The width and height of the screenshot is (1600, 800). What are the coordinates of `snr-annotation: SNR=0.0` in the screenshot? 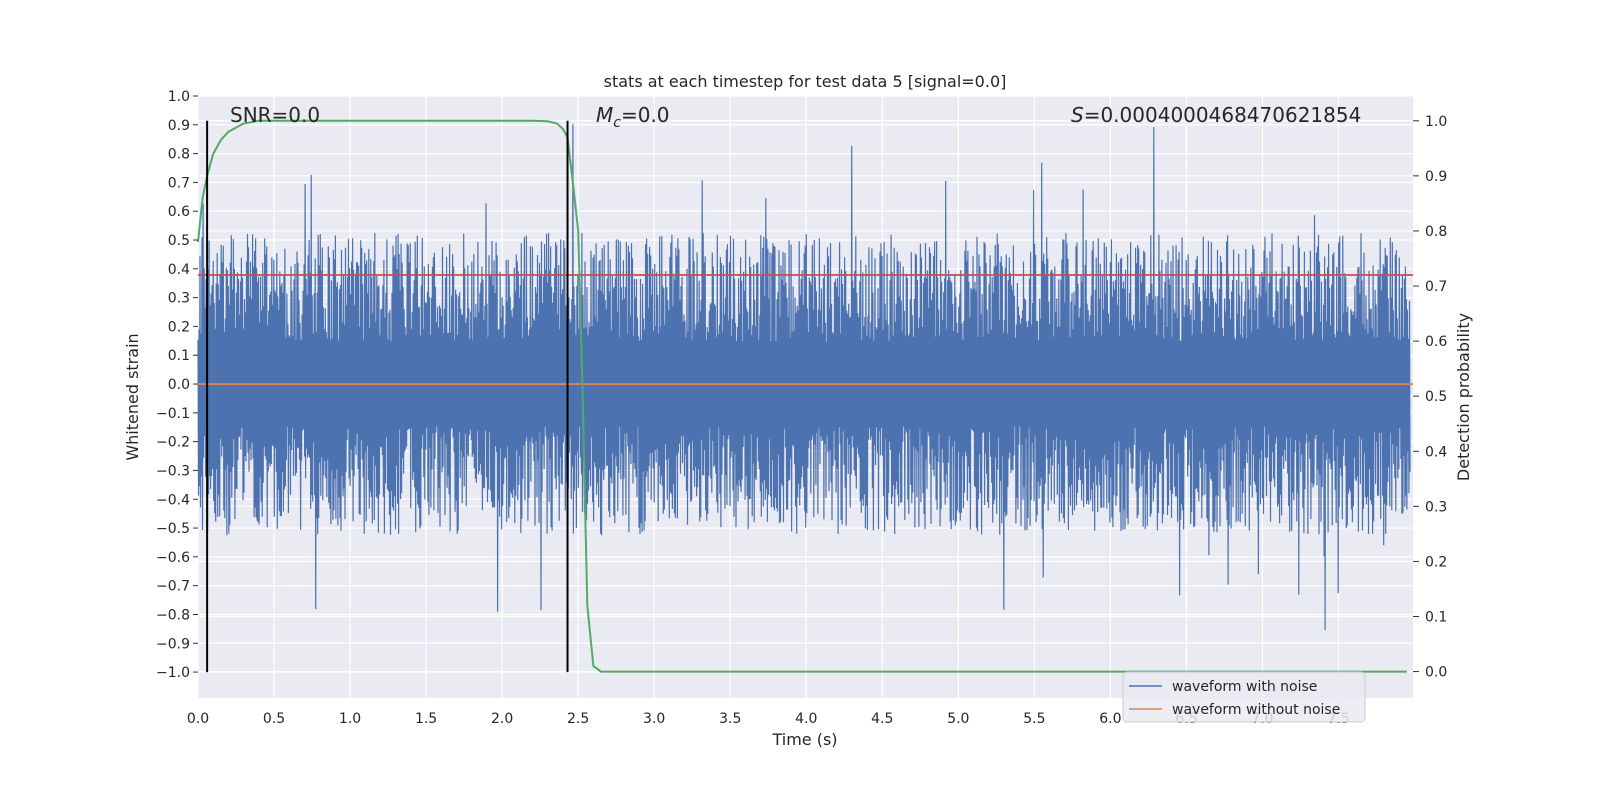 It's located at (275, 115).